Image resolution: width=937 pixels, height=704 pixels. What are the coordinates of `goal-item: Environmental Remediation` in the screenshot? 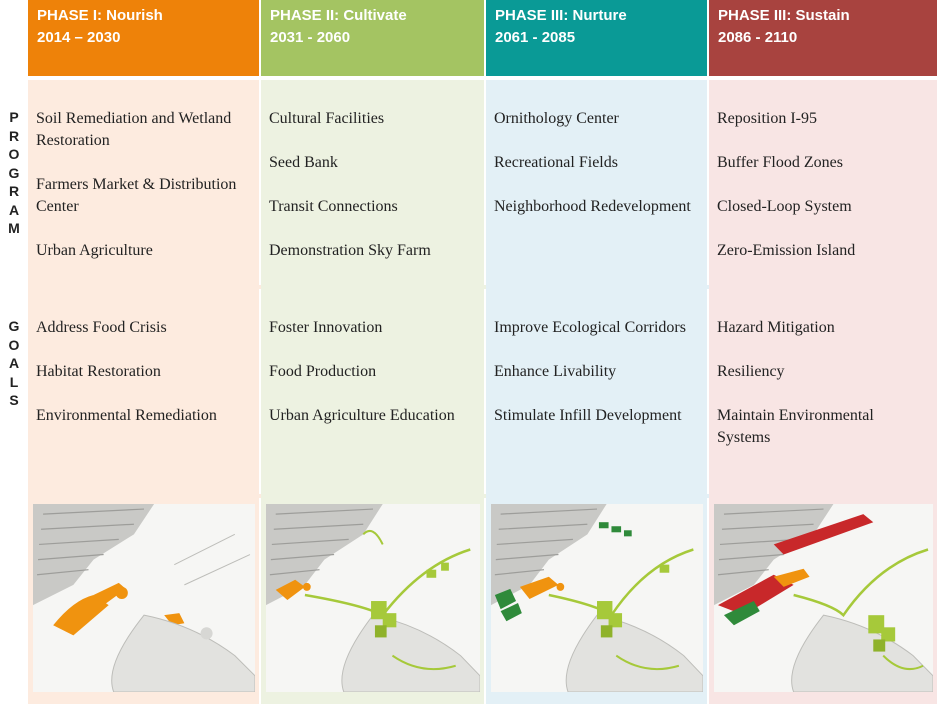 It's located at (126, 415).